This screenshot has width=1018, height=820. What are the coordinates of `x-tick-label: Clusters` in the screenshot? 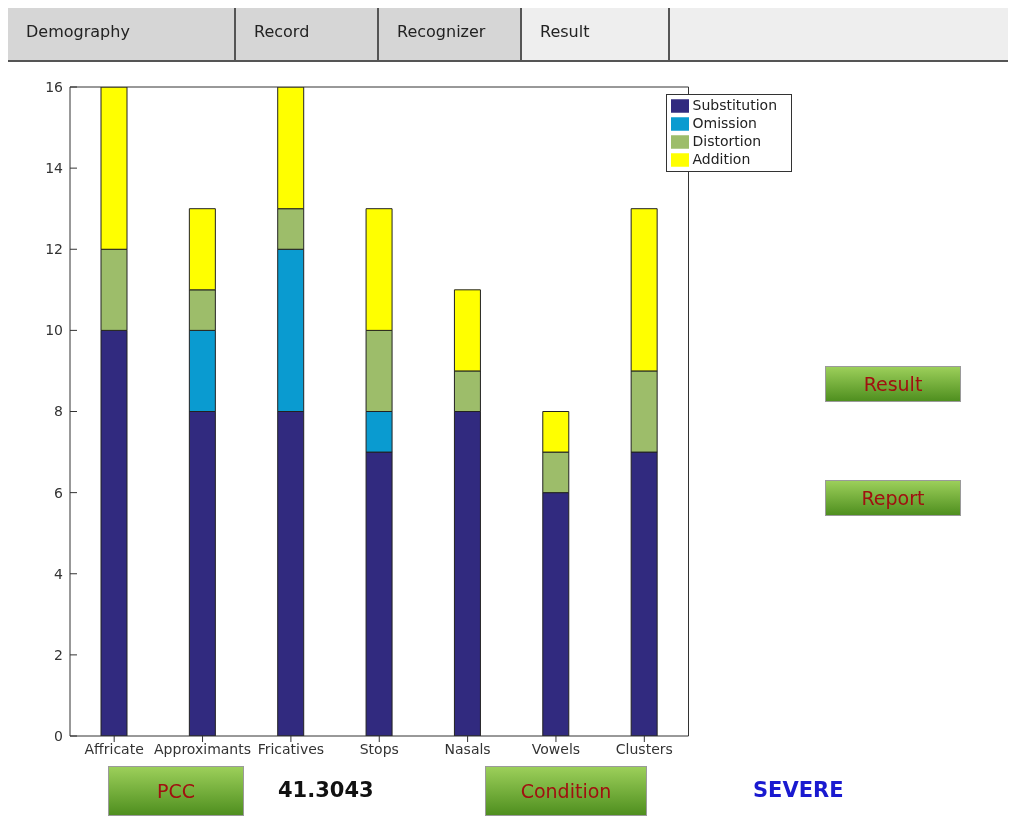 It's located at (644, 748).